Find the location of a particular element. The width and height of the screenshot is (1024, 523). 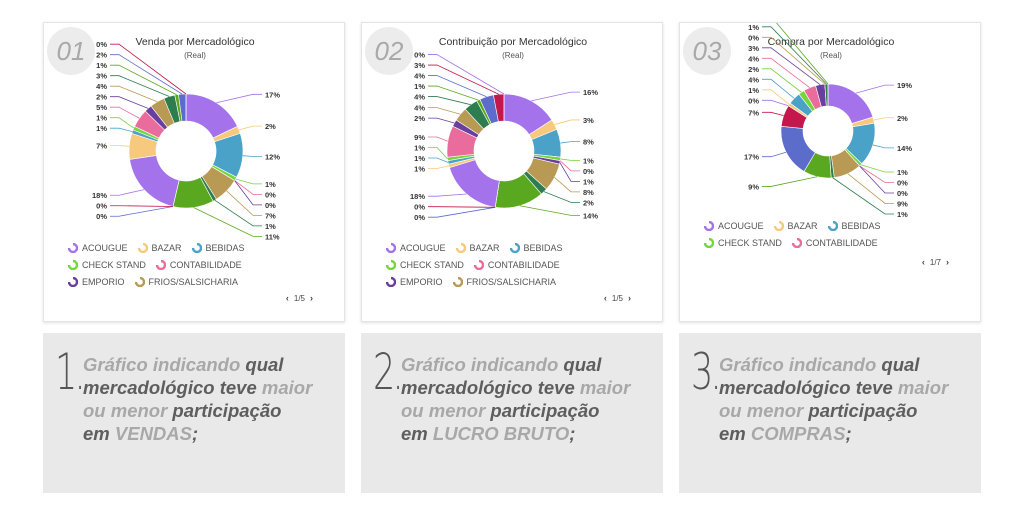

data-label: 17% is located at coordinates (272, 94).